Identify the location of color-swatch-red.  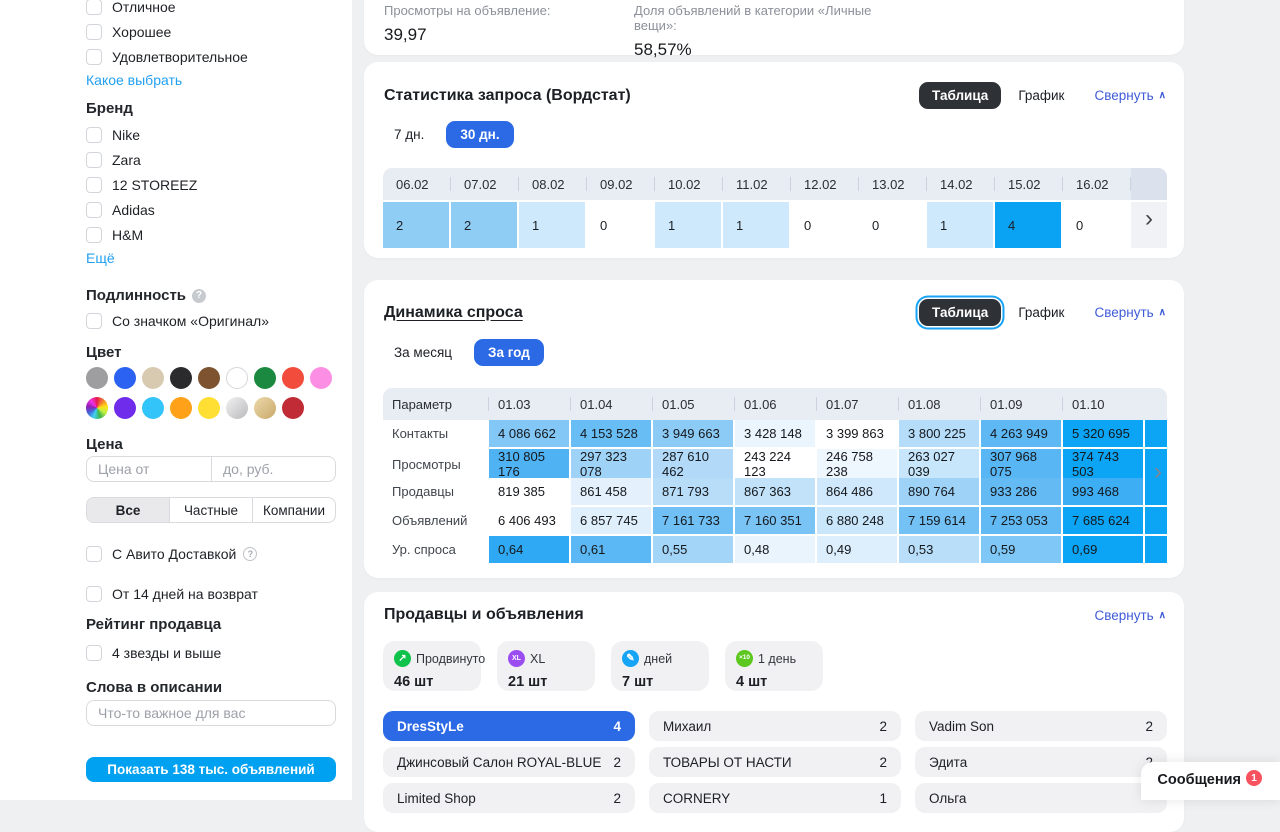
(293, 378).